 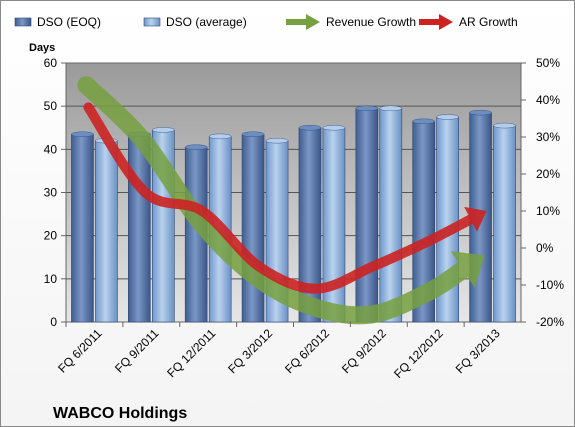 What do you see at coordinates (550, 285) in the screenshot?
I see `y2-tick-label: -10%` at bounding box center [550, 285].